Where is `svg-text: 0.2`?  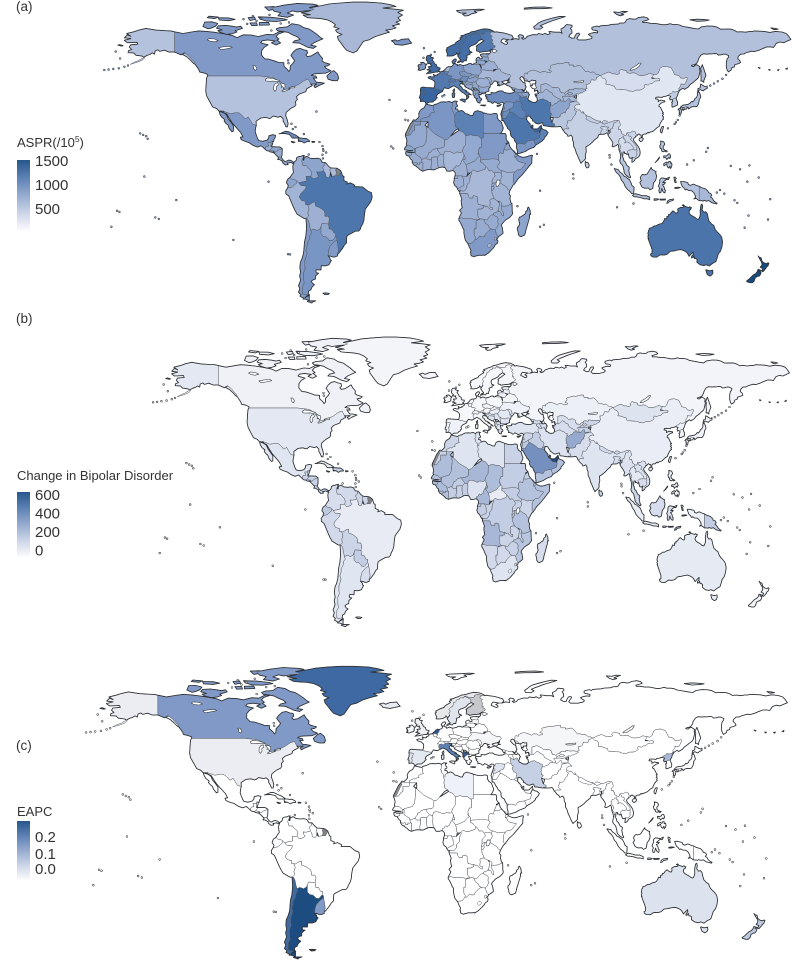 svg-text: 0.2 is located at coordinates (45, 837).